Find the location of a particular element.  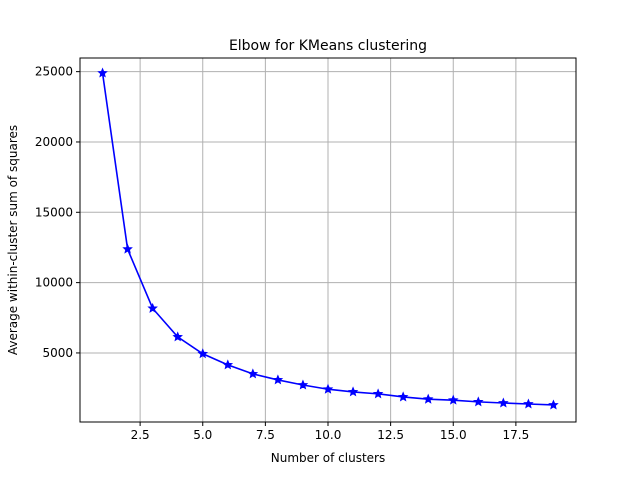

x-tick-label: 15.0 is located at coordinates (453, 435).